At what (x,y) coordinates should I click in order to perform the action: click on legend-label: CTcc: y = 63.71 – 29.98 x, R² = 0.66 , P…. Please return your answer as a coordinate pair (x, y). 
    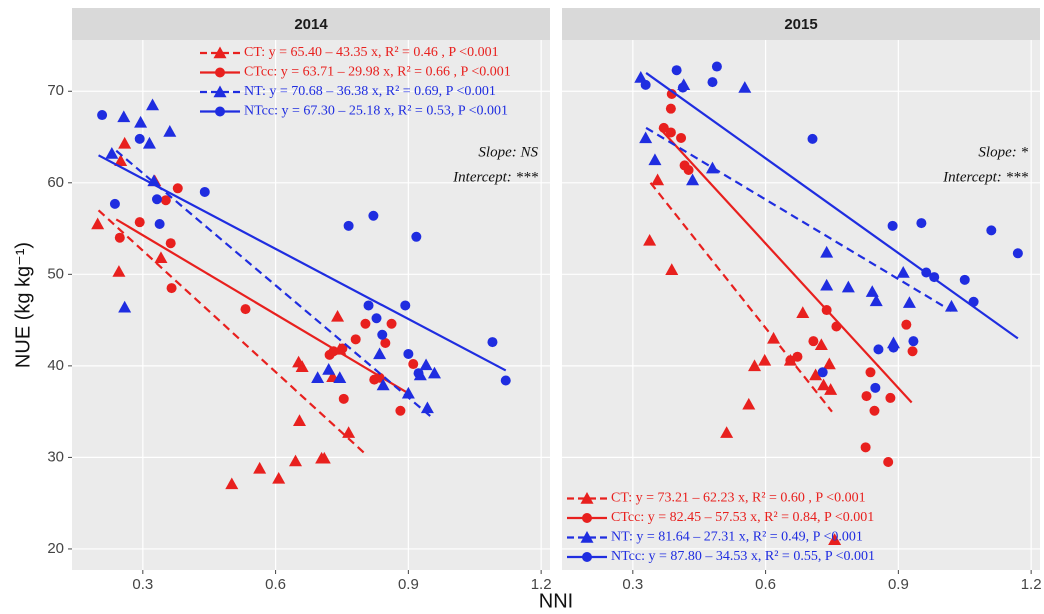
    Looking at the image, I should click on (377, 72).